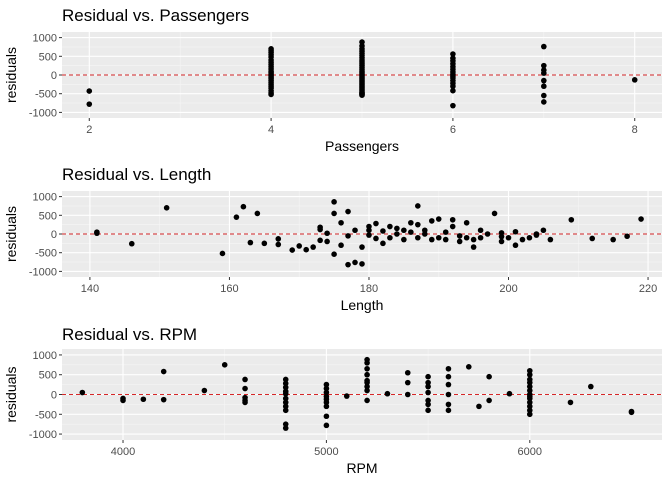 The height and width of the screenshot is (485, 672). I want to click on x-tick-label: 6000, so click(530, 452).